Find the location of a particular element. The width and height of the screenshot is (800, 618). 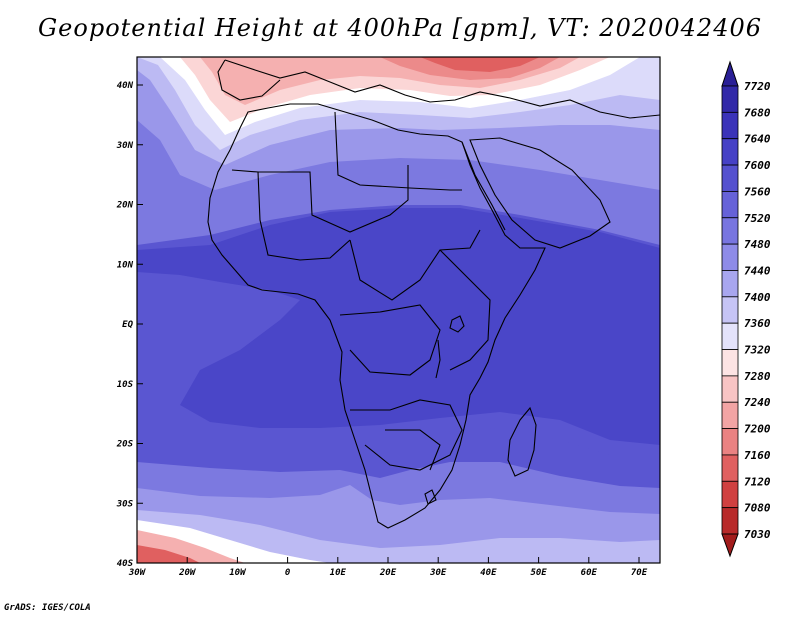

lake-victoria is located at coordinates (457, 324).